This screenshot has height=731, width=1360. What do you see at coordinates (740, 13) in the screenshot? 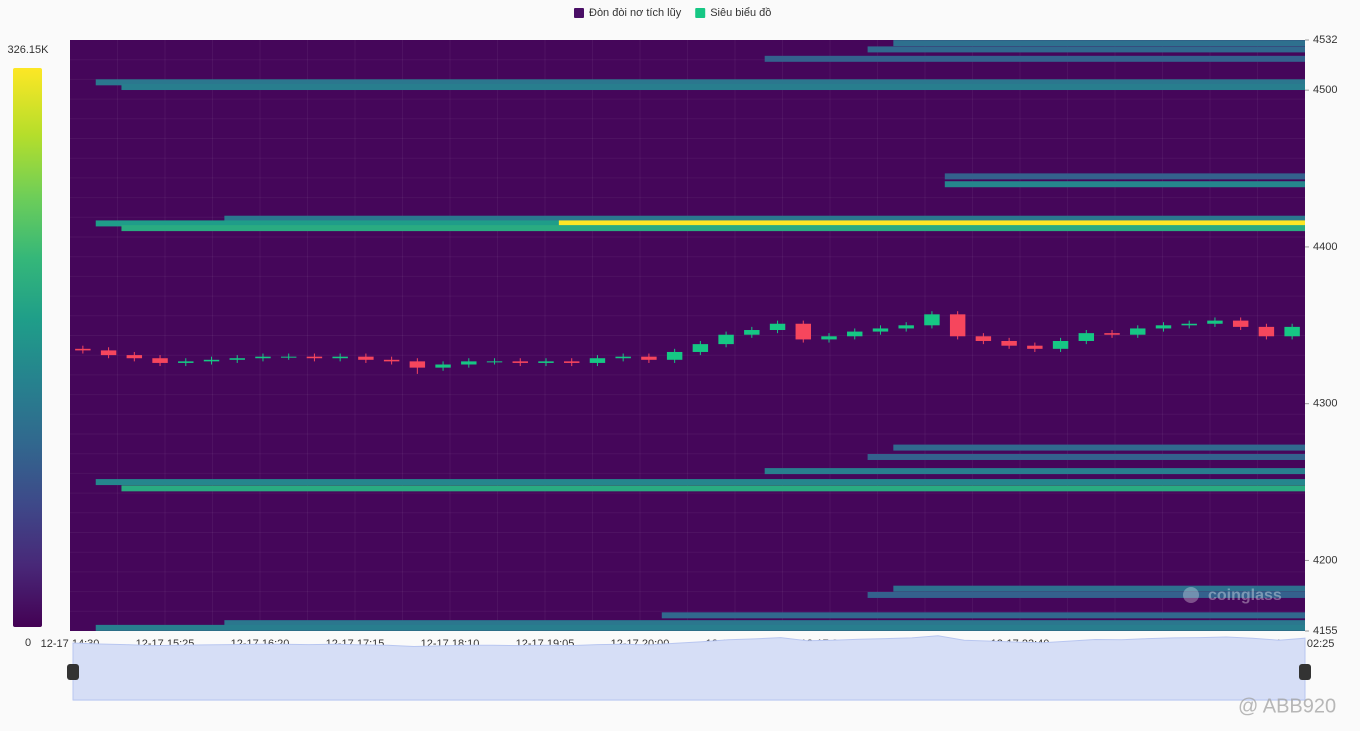
I see `legend-label: Siêu biểu đồ` at bounding box center [740, 13].